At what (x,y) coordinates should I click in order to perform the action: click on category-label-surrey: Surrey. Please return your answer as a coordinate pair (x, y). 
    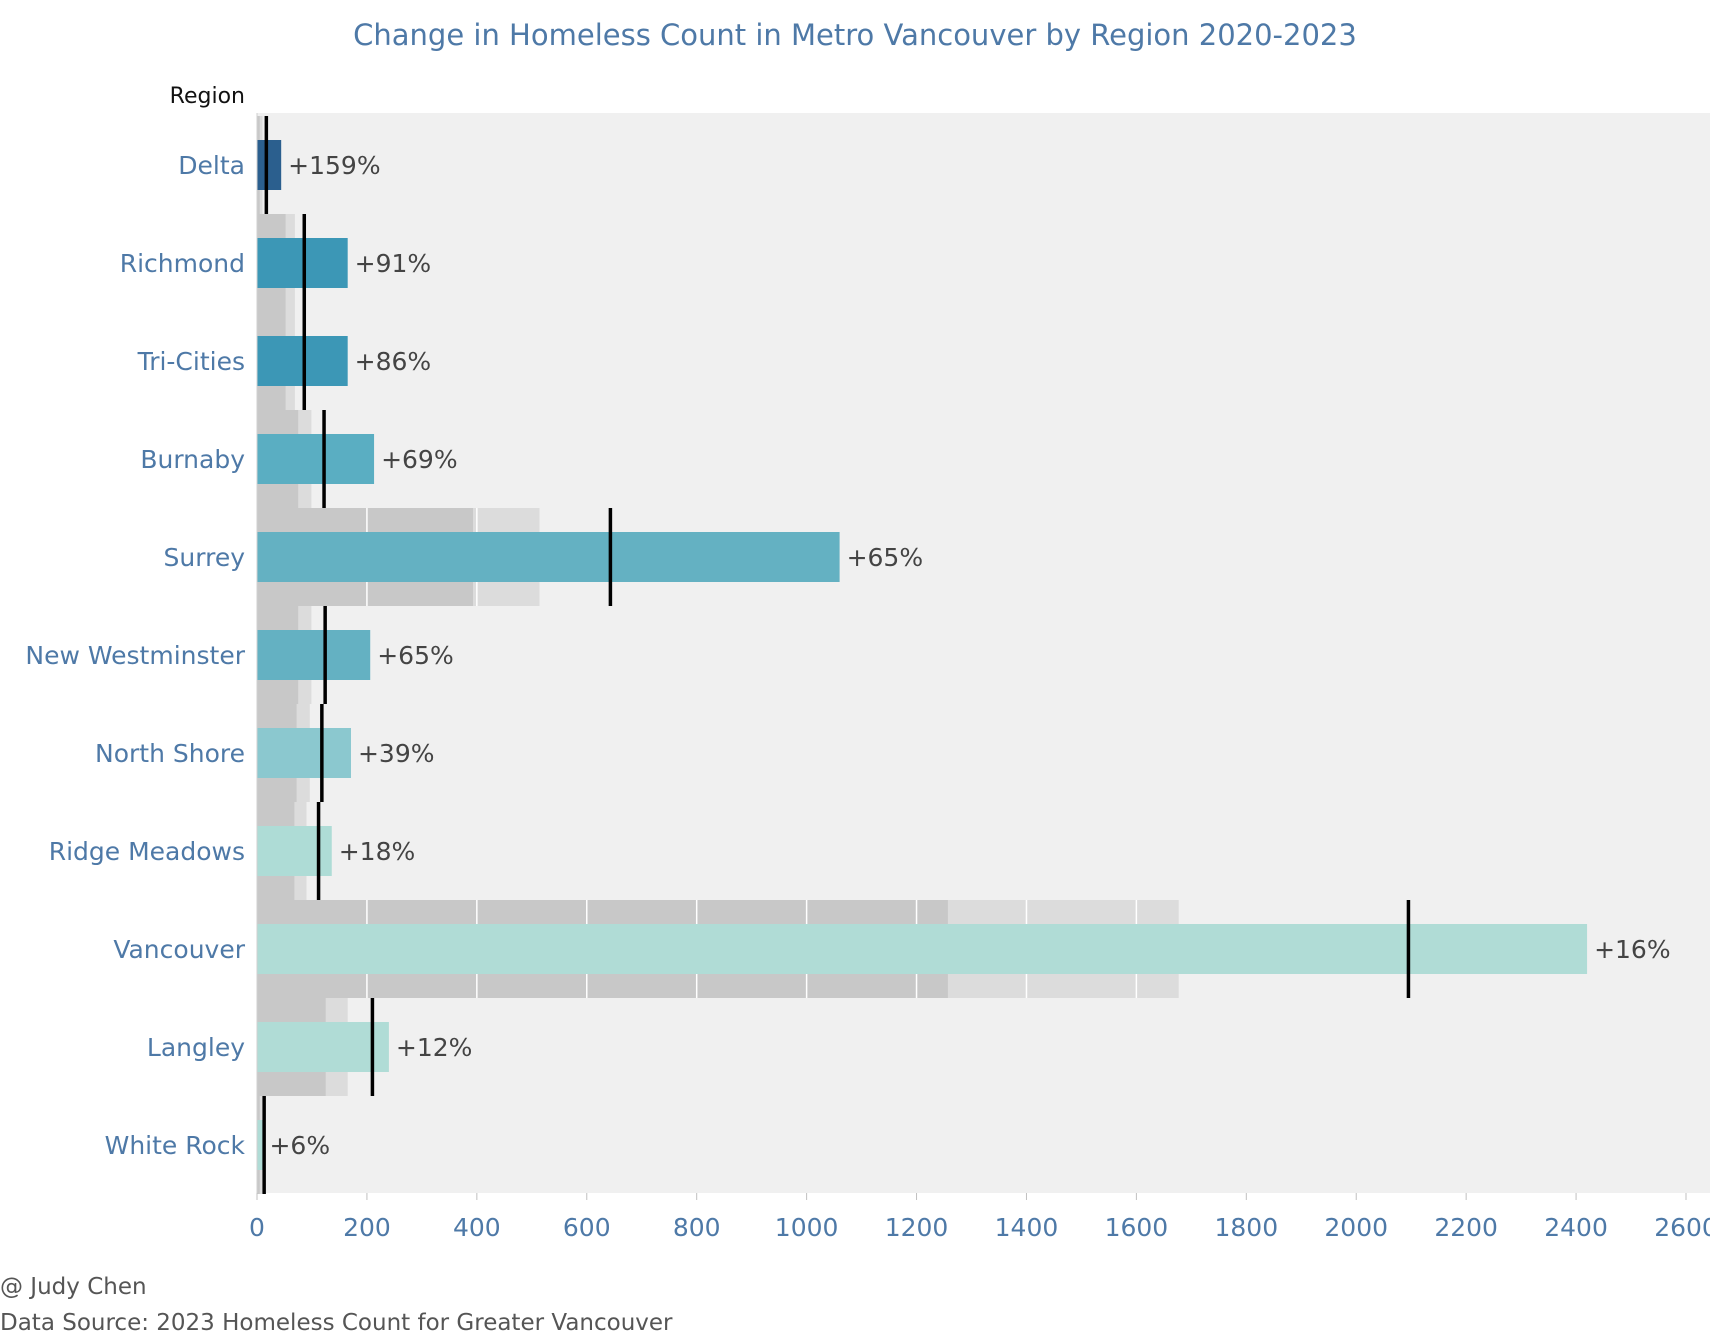
    Looking at the image, I should click on (205, 557).